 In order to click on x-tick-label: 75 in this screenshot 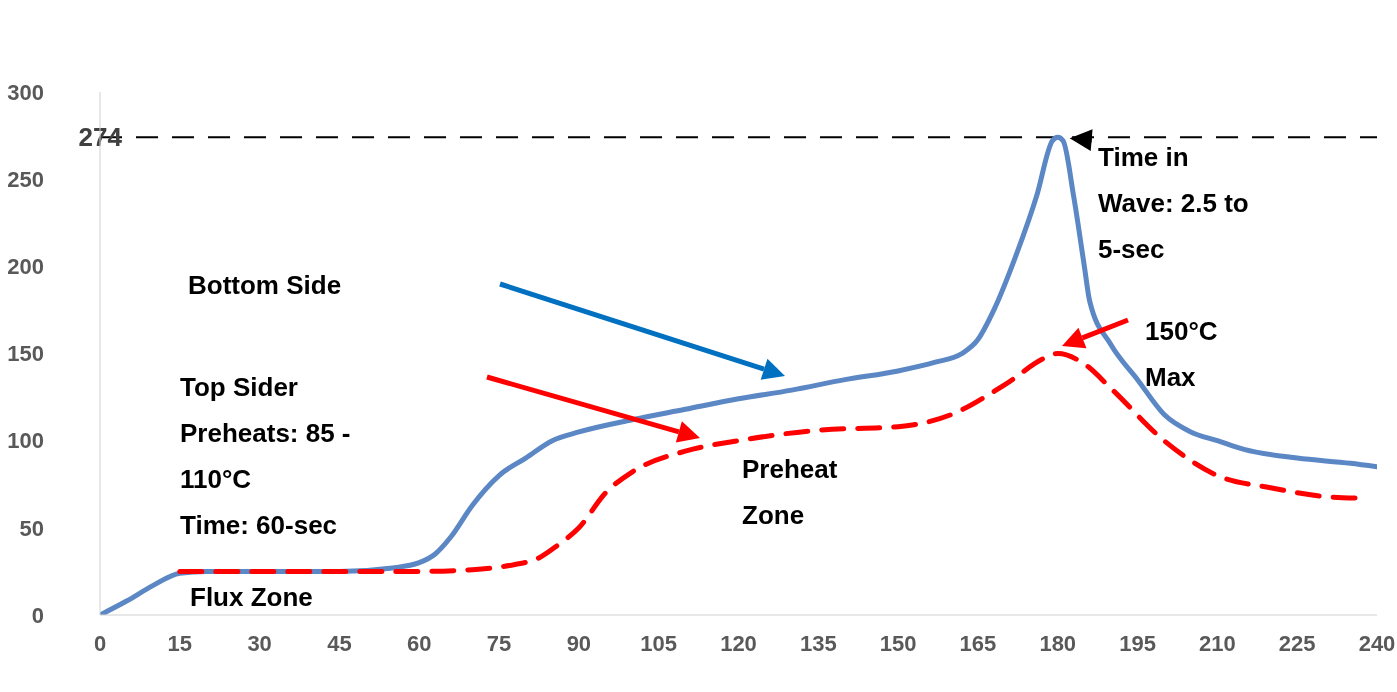, I will do `click(499, 643)`.